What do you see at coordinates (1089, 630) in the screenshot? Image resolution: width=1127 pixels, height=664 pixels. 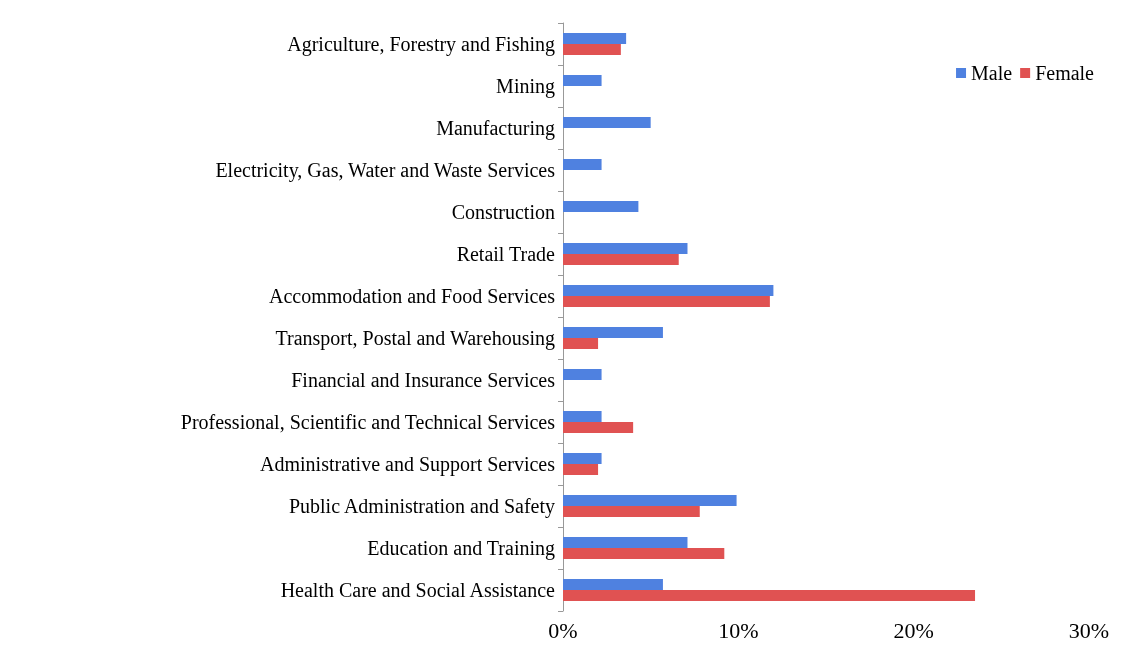 I see `x-tick-label: 30%` at bounding box center [1089, 630].